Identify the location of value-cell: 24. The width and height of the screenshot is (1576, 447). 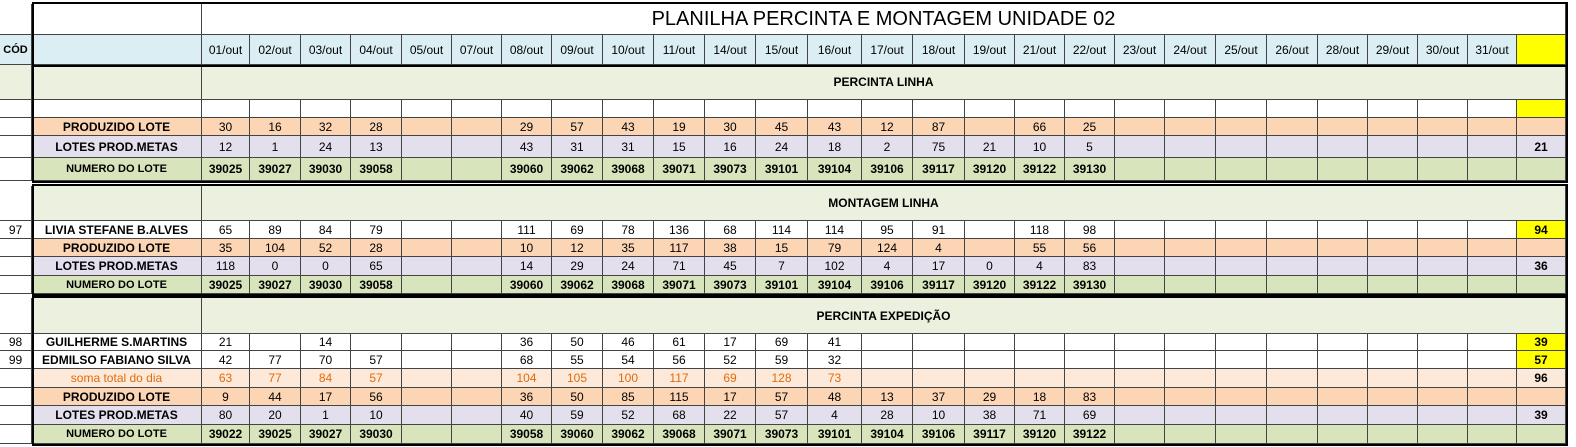
(782, 147).